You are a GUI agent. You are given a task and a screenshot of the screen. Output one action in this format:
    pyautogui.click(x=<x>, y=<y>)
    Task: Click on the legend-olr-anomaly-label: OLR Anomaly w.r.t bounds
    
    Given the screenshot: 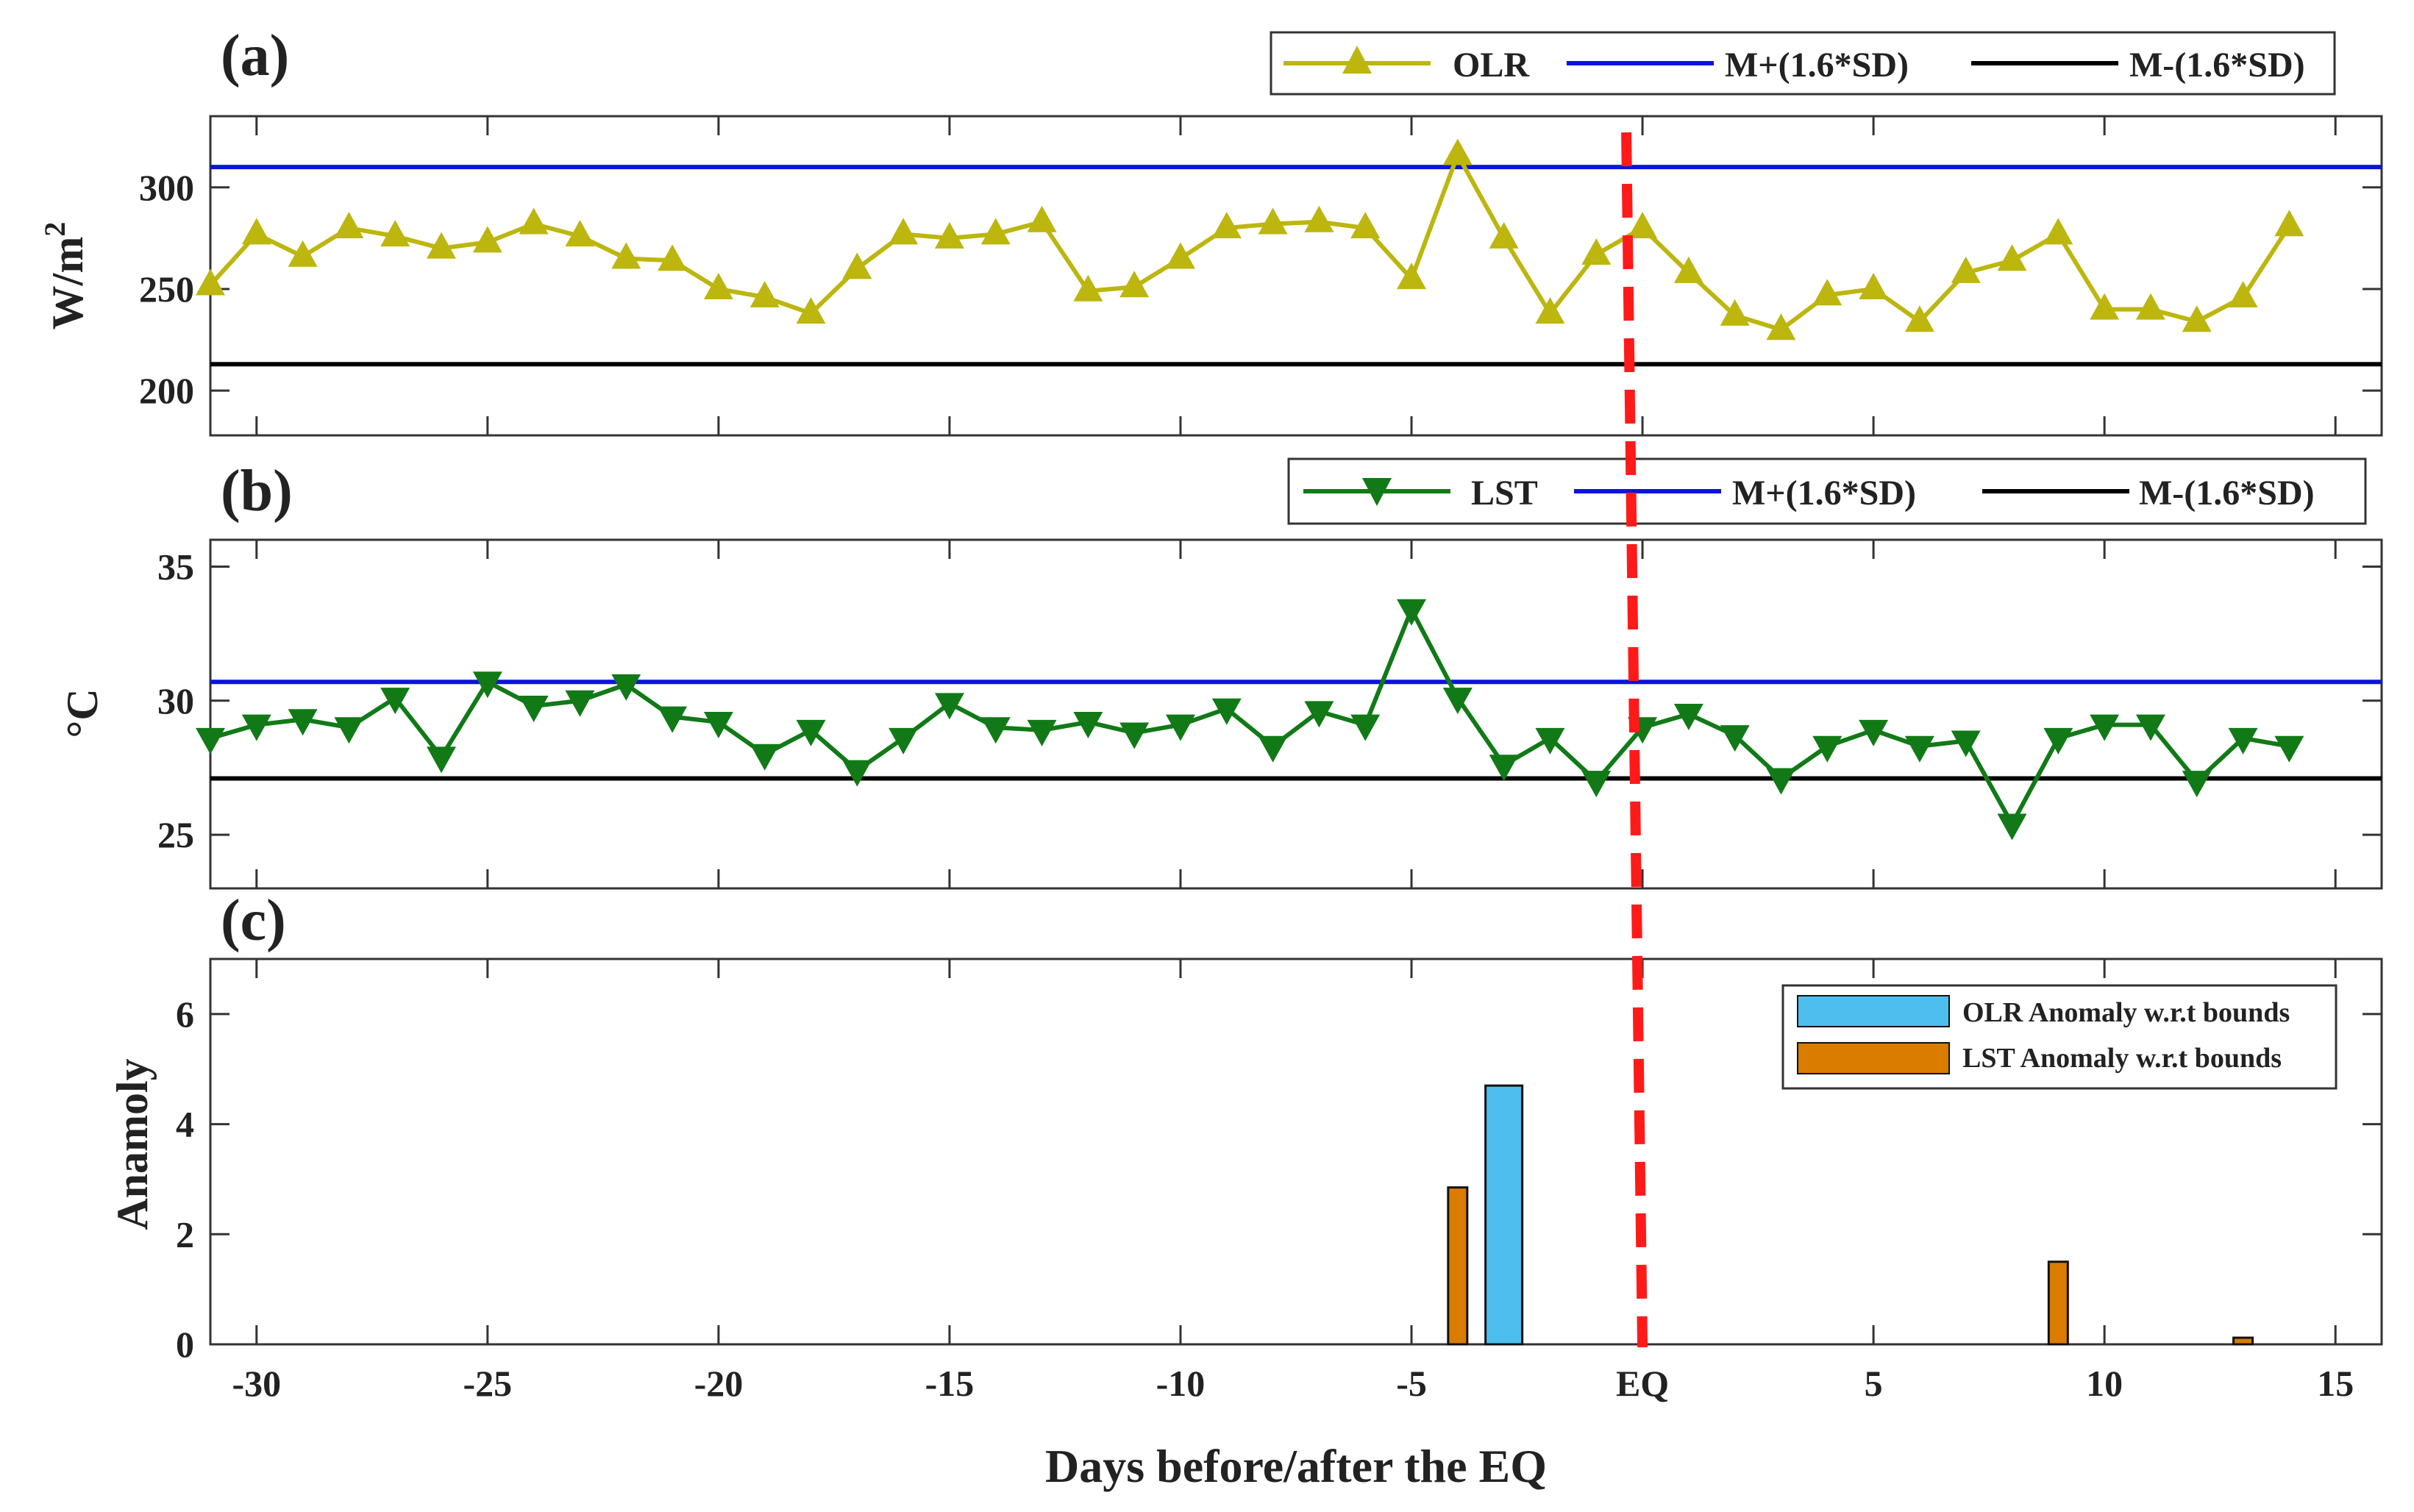 What is the action you would take?
    pyautogui.click(x=2126, y=1012)
    